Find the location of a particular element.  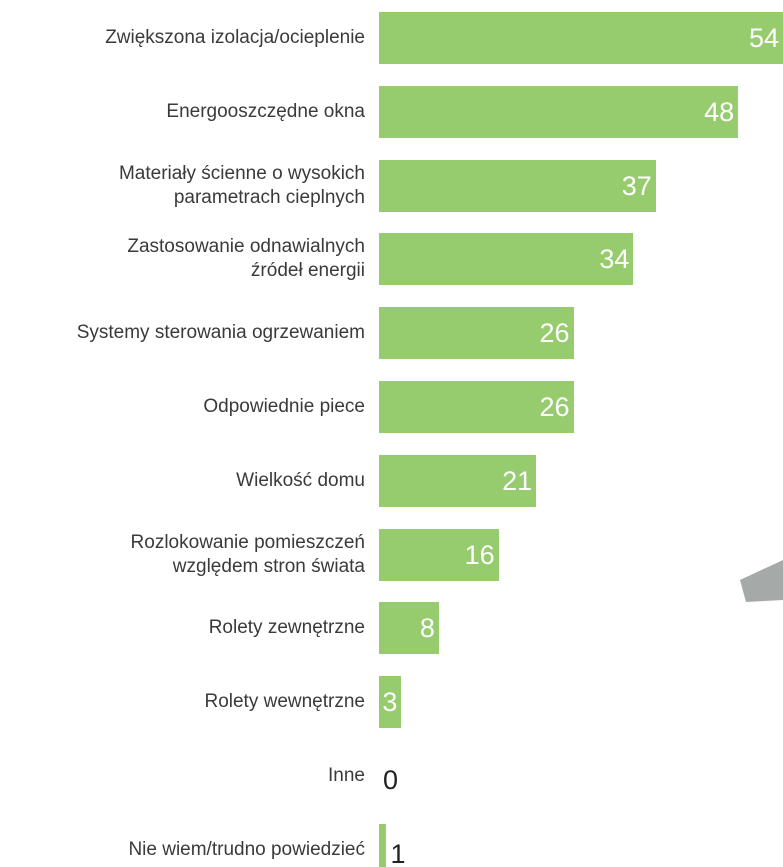

category-label: Rolety zewnętrzne is located at coordinates (286, 628).